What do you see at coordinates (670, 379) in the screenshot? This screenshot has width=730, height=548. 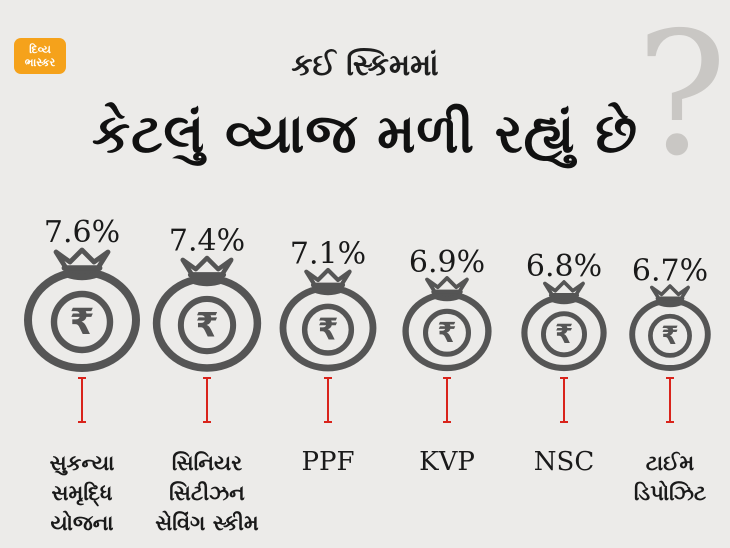 I see `money-bag-5: ₹6.7% ટાઈમ ડિપોઝિટ` at bounding box center [670, 379].